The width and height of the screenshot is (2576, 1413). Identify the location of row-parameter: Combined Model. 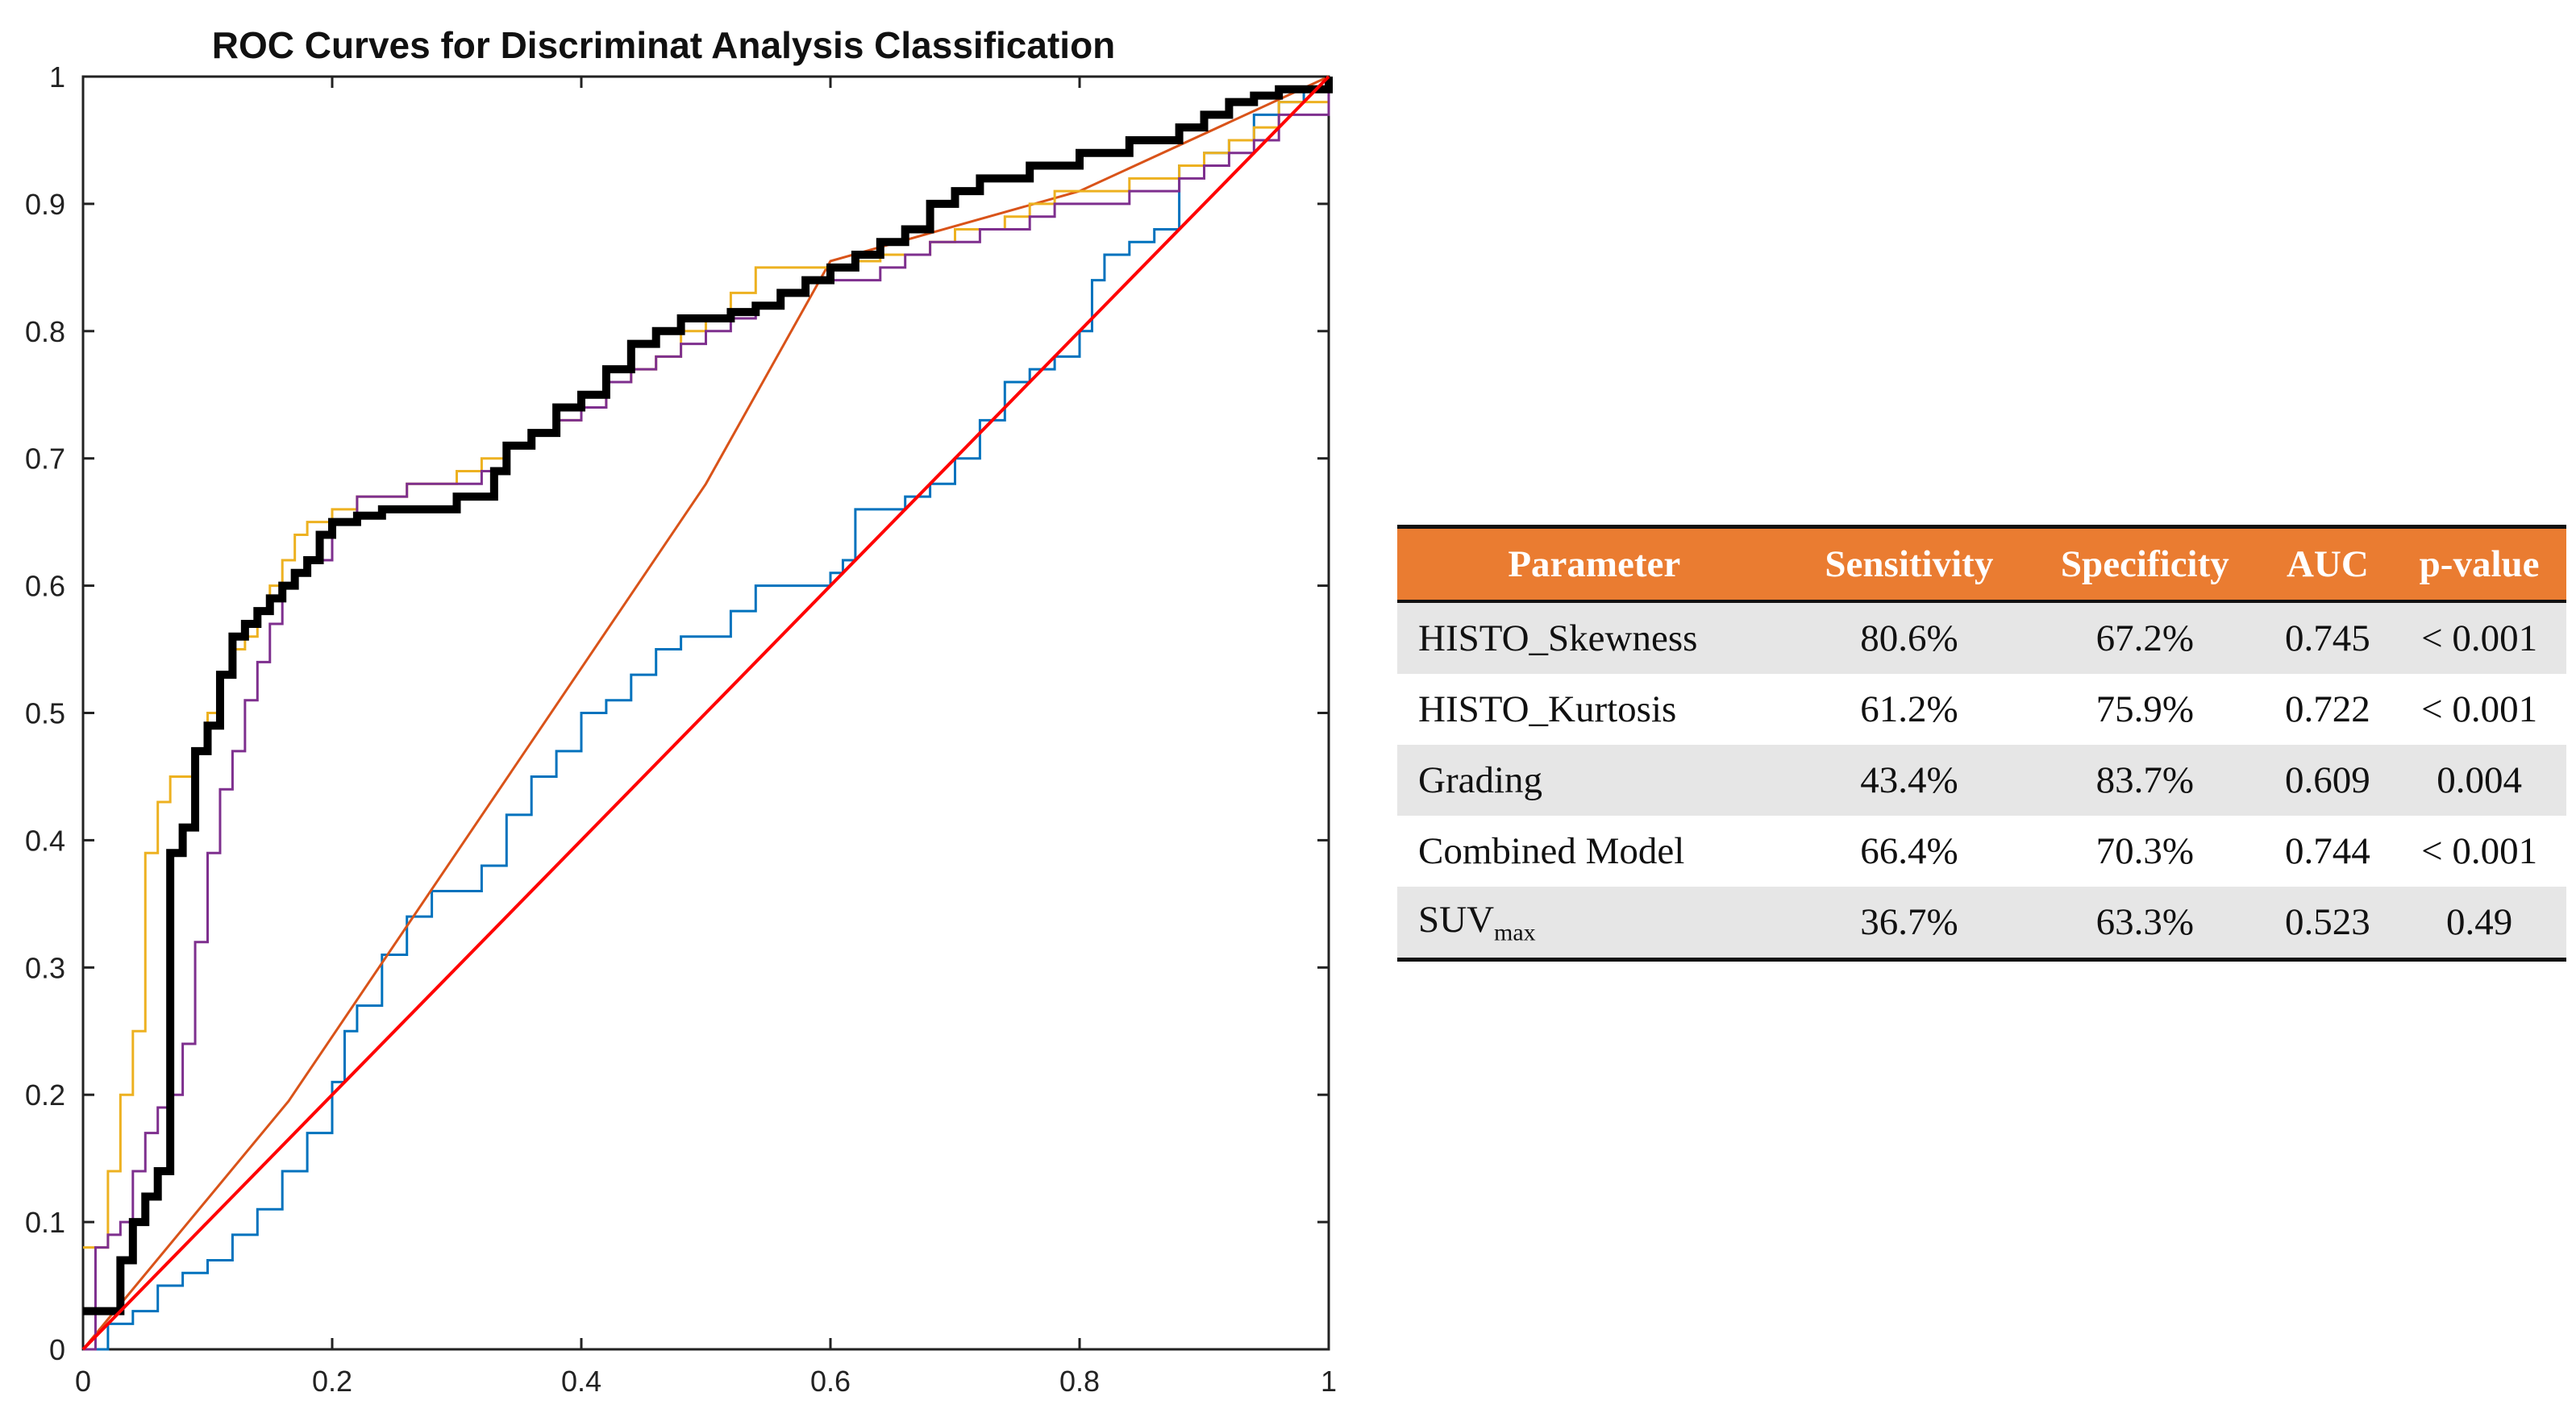
(1551, 851).